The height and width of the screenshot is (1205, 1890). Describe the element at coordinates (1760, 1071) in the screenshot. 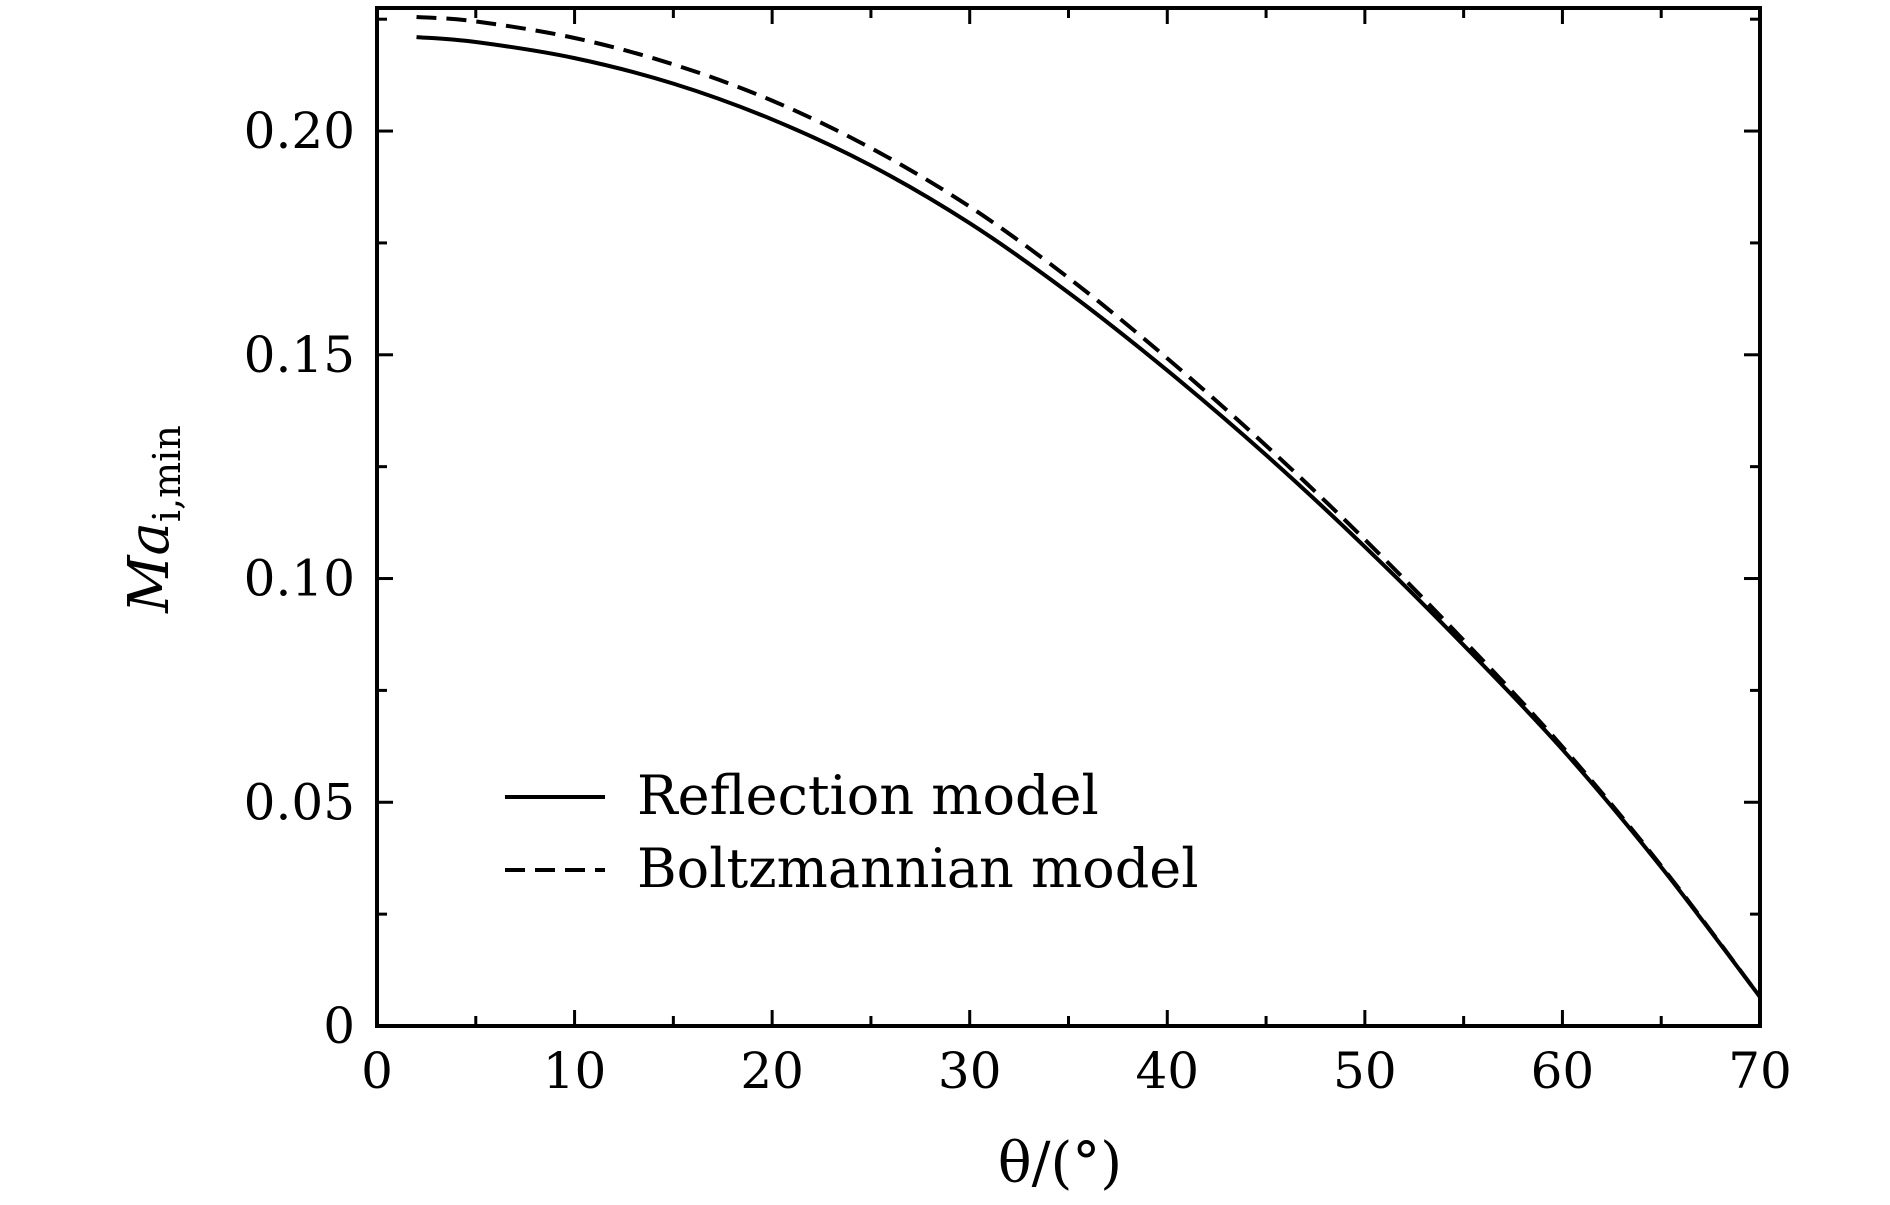

I see `x-tick-label: 70` at that location.